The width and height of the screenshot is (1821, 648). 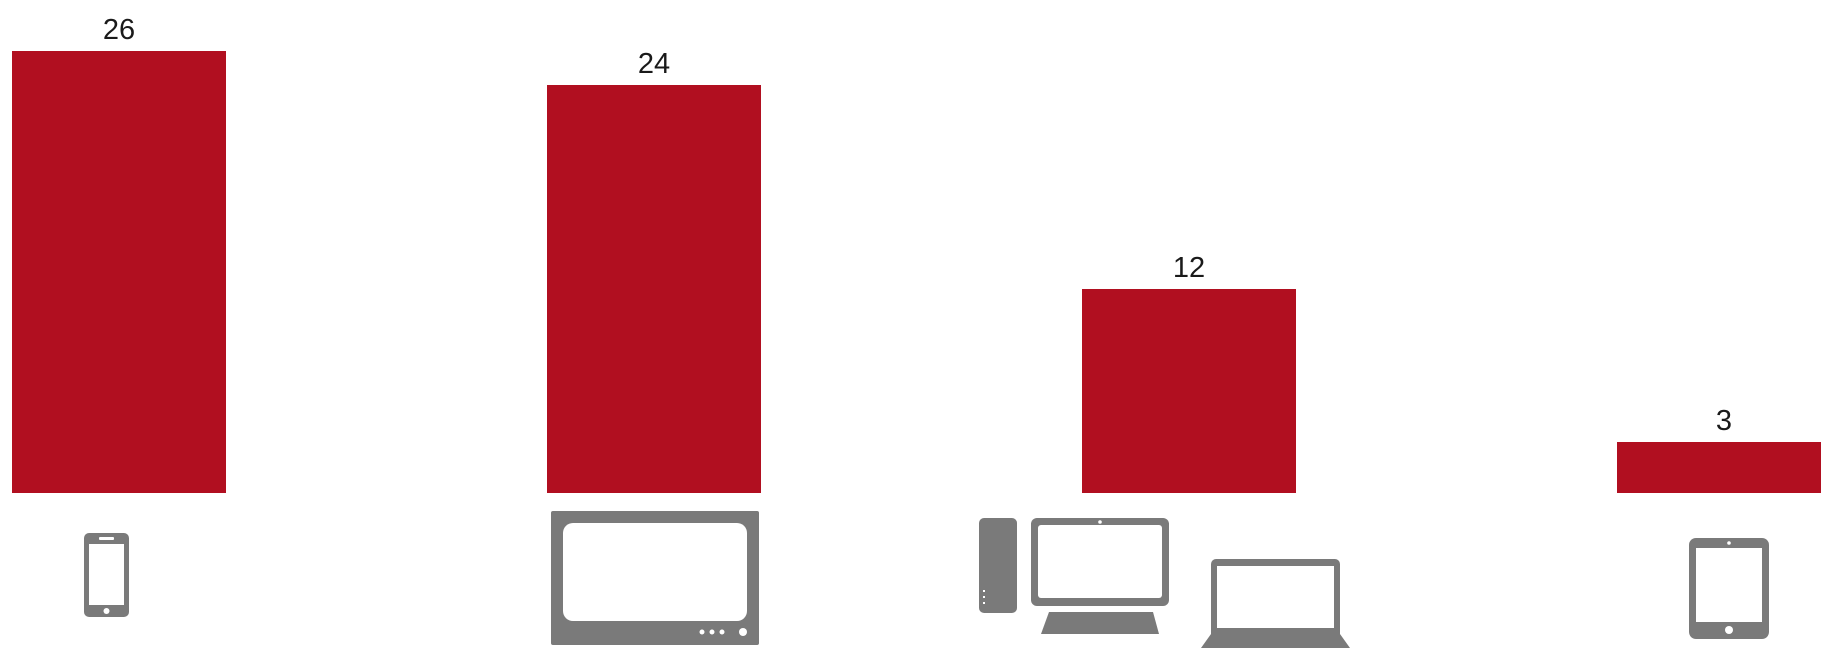 What do you see at coordinates (1189, 268) in the screenshot?
I see `value-label-computer: 12` at bounding box center [1189, 268].